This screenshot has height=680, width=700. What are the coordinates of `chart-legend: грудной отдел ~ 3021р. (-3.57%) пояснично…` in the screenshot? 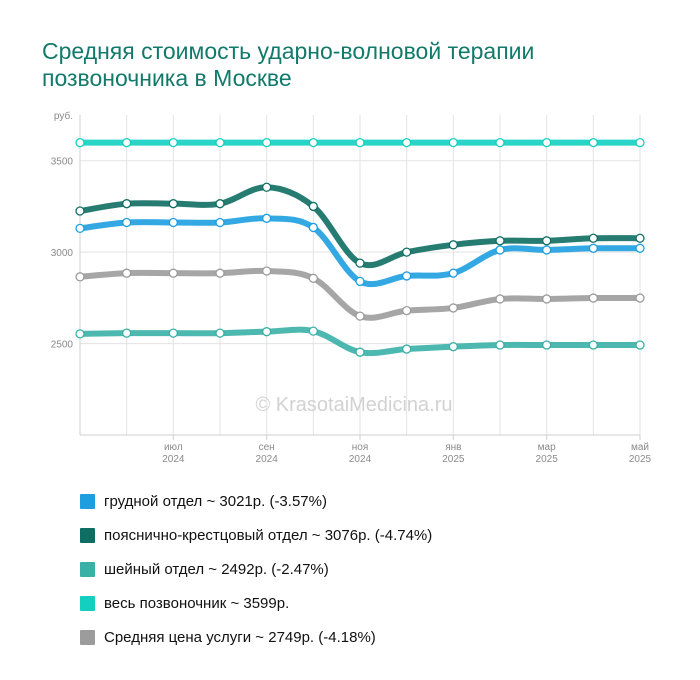 It's located at (256, 569).